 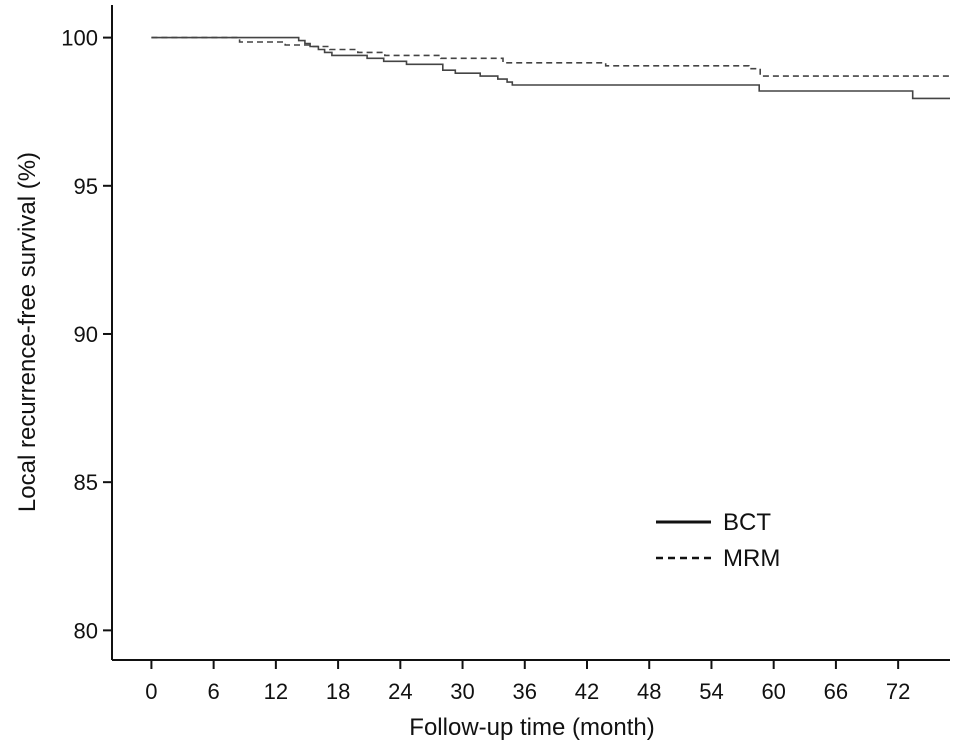 What do you see at coordinates (462, 691) in the screenshot?
I see `x-tick-label: 30` at bounding box center [462, 691].